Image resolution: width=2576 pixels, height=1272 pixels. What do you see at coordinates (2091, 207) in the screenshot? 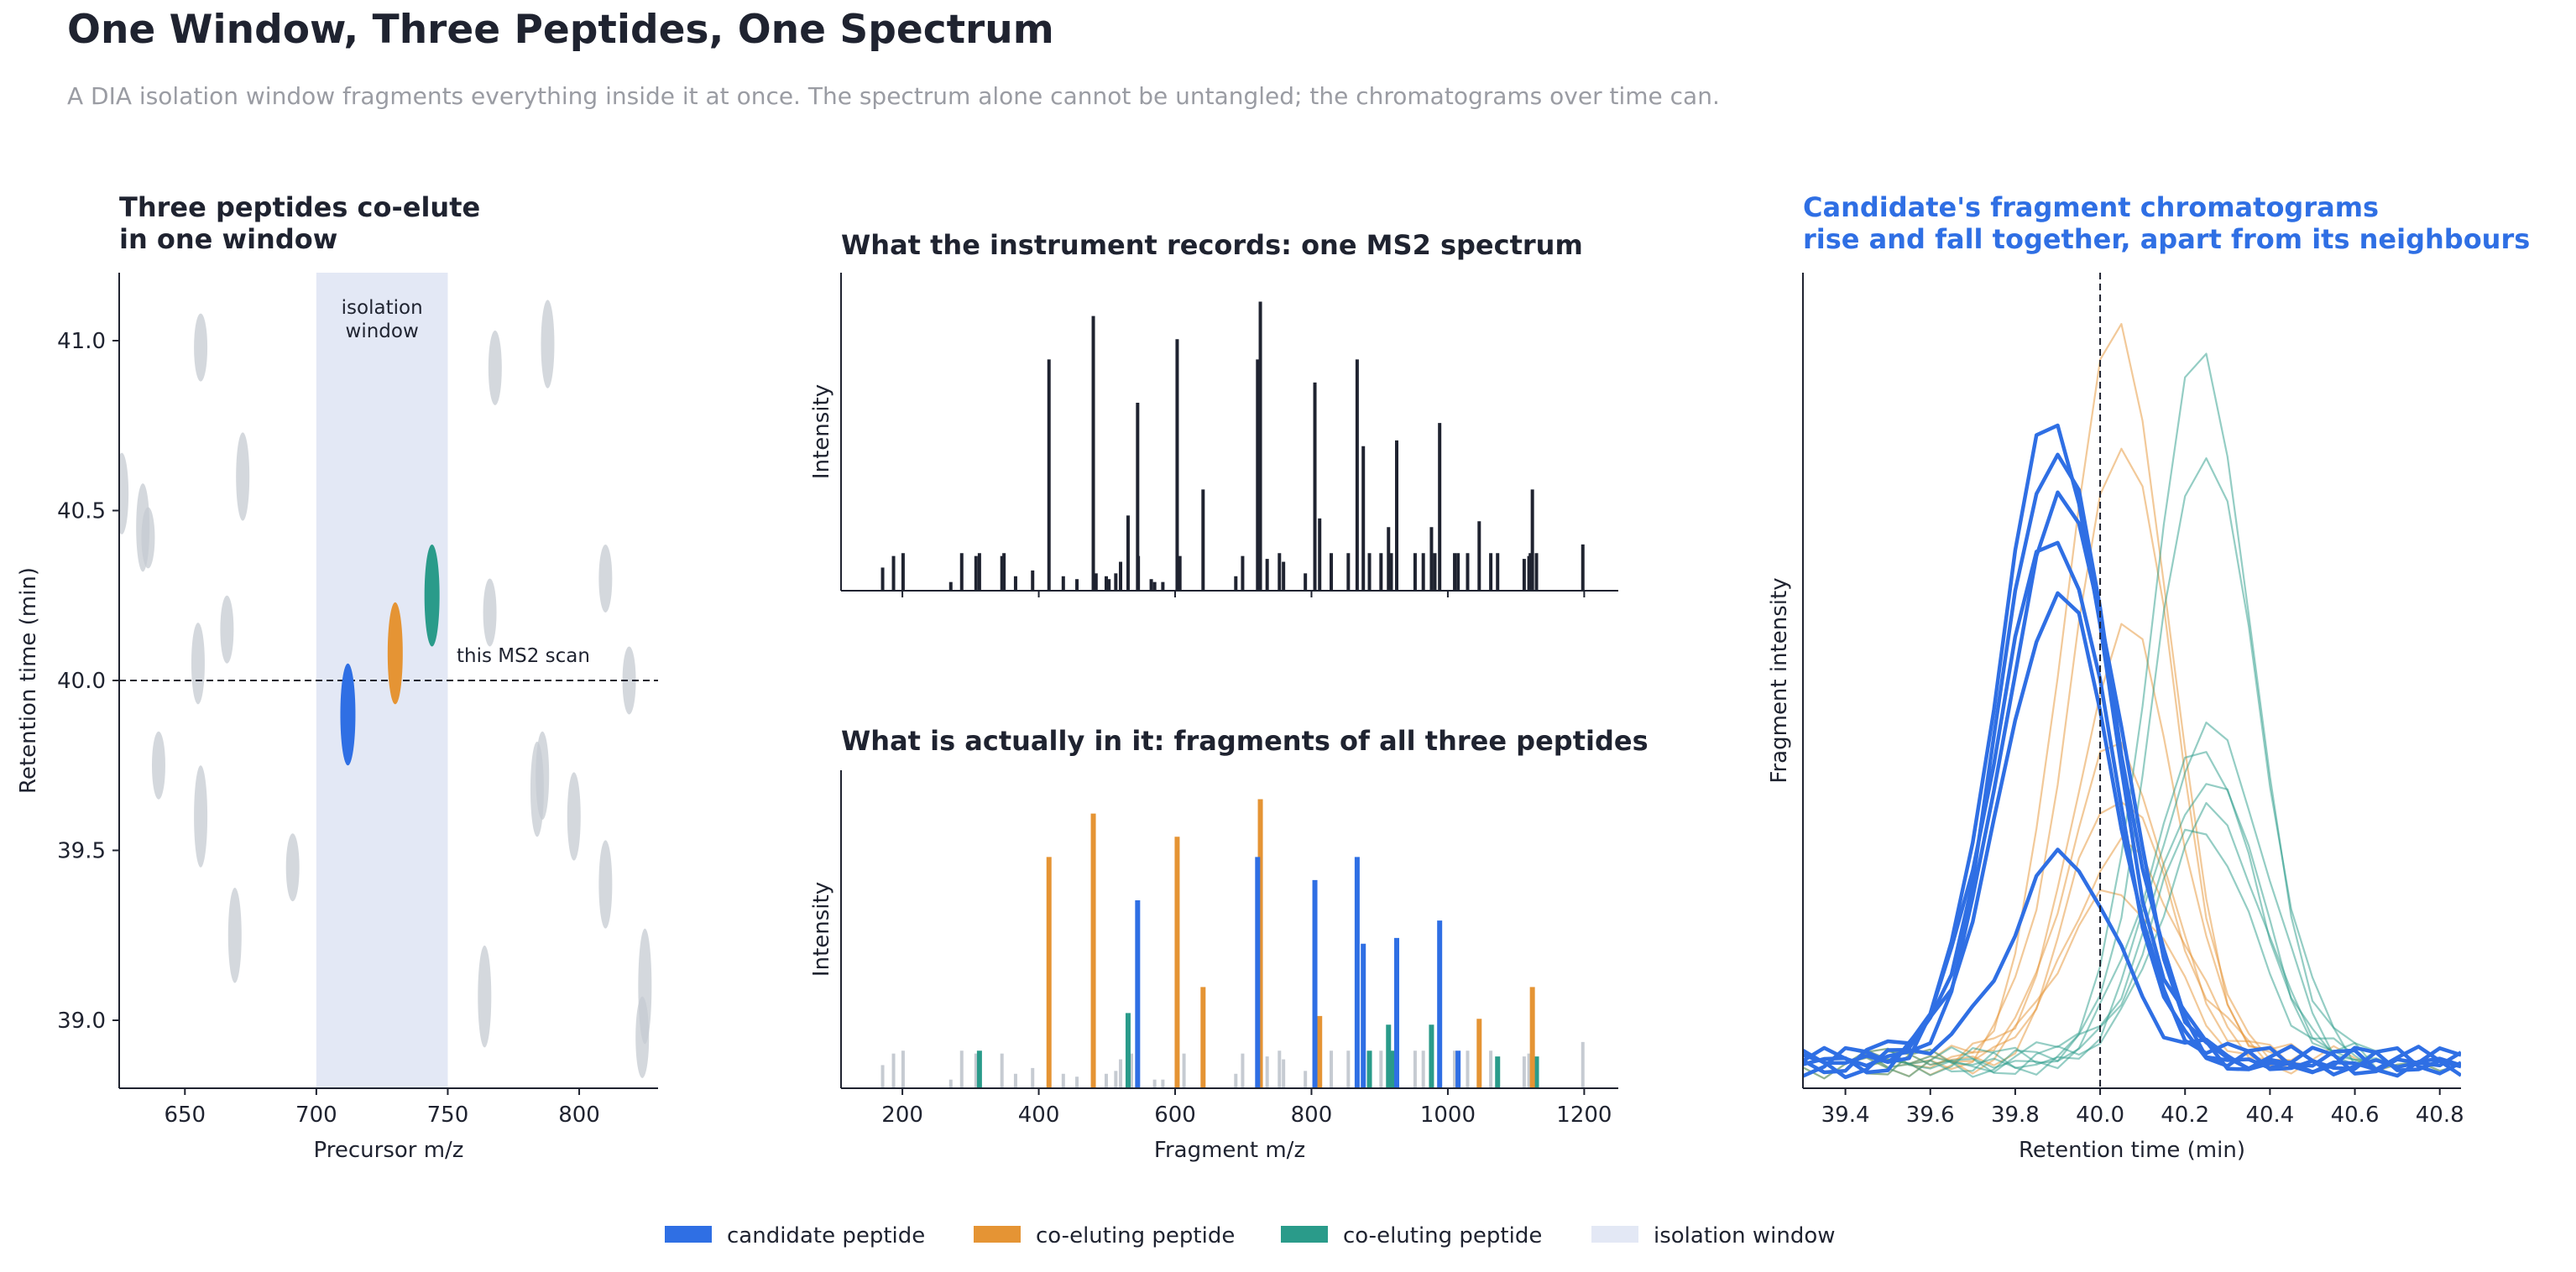
I see `panel-title: Candidate's fragment chromatograms` at bounding box center [2091, 207].